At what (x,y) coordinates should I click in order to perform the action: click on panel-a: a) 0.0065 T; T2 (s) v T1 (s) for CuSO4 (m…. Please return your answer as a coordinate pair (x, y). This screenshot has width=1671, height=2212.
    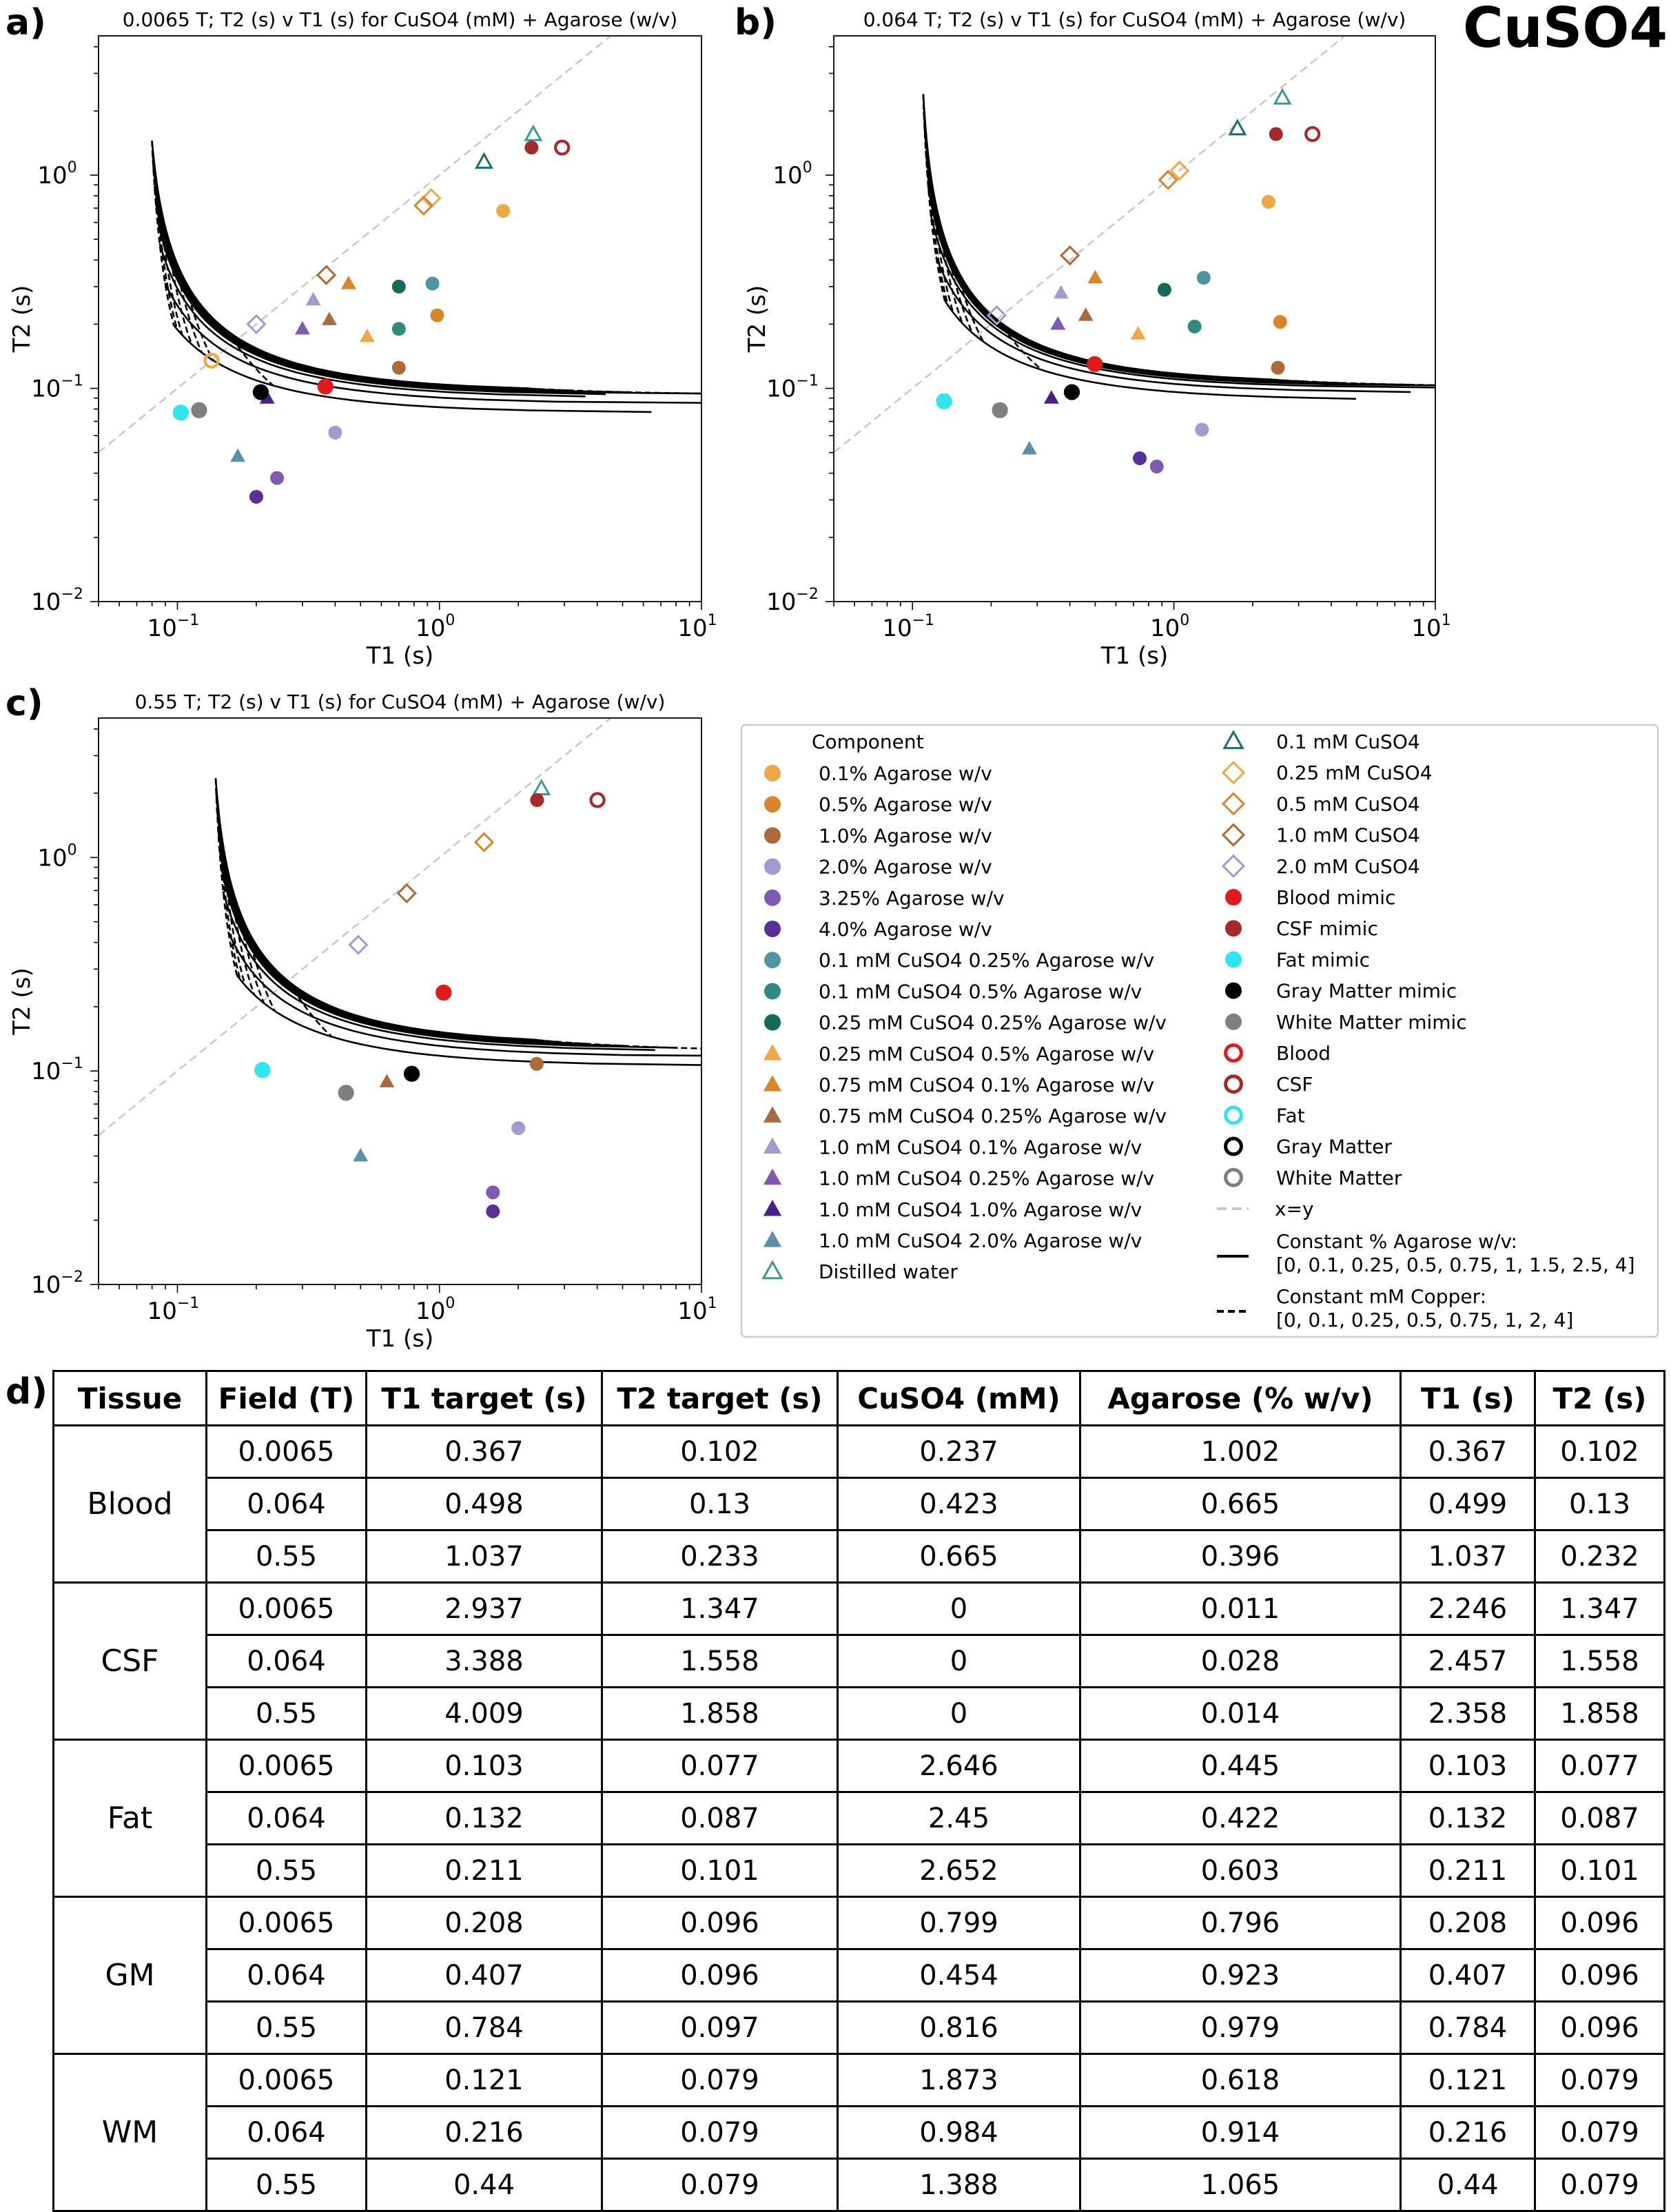
    Looking at the image, I should click on (361, 336).